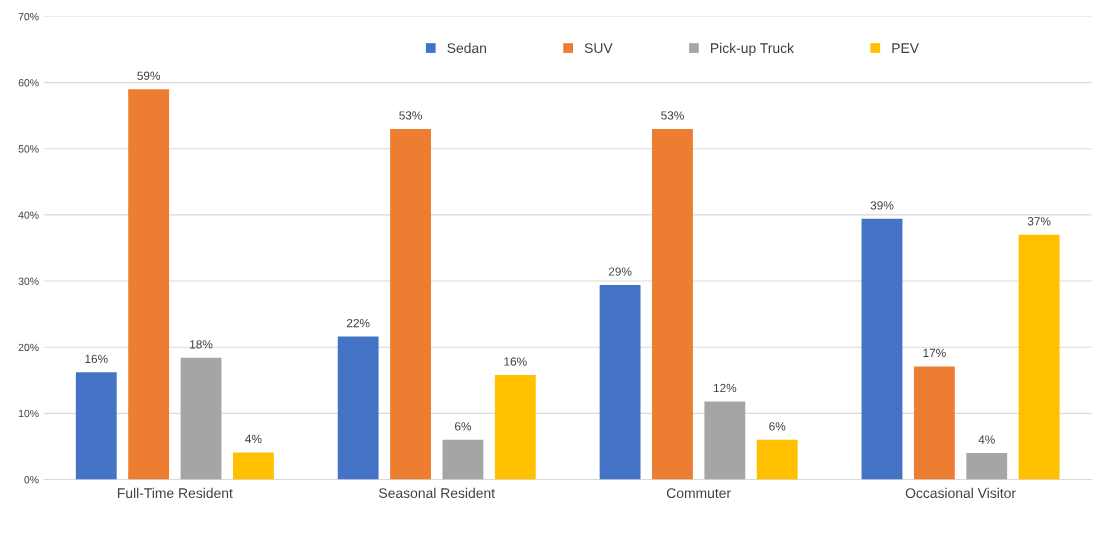  What do you see at coordinates (175, 493) in the screenshot?
I see `x-tick-label: Full-Time Resident` at bounding box center [175, 493].